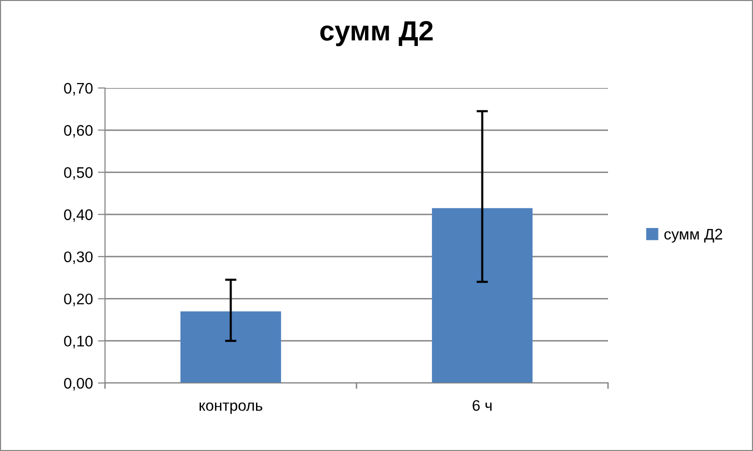 This screenshot has width=753, height=451. I want to click on y-tick-label: 0,60, so click(78, 131).